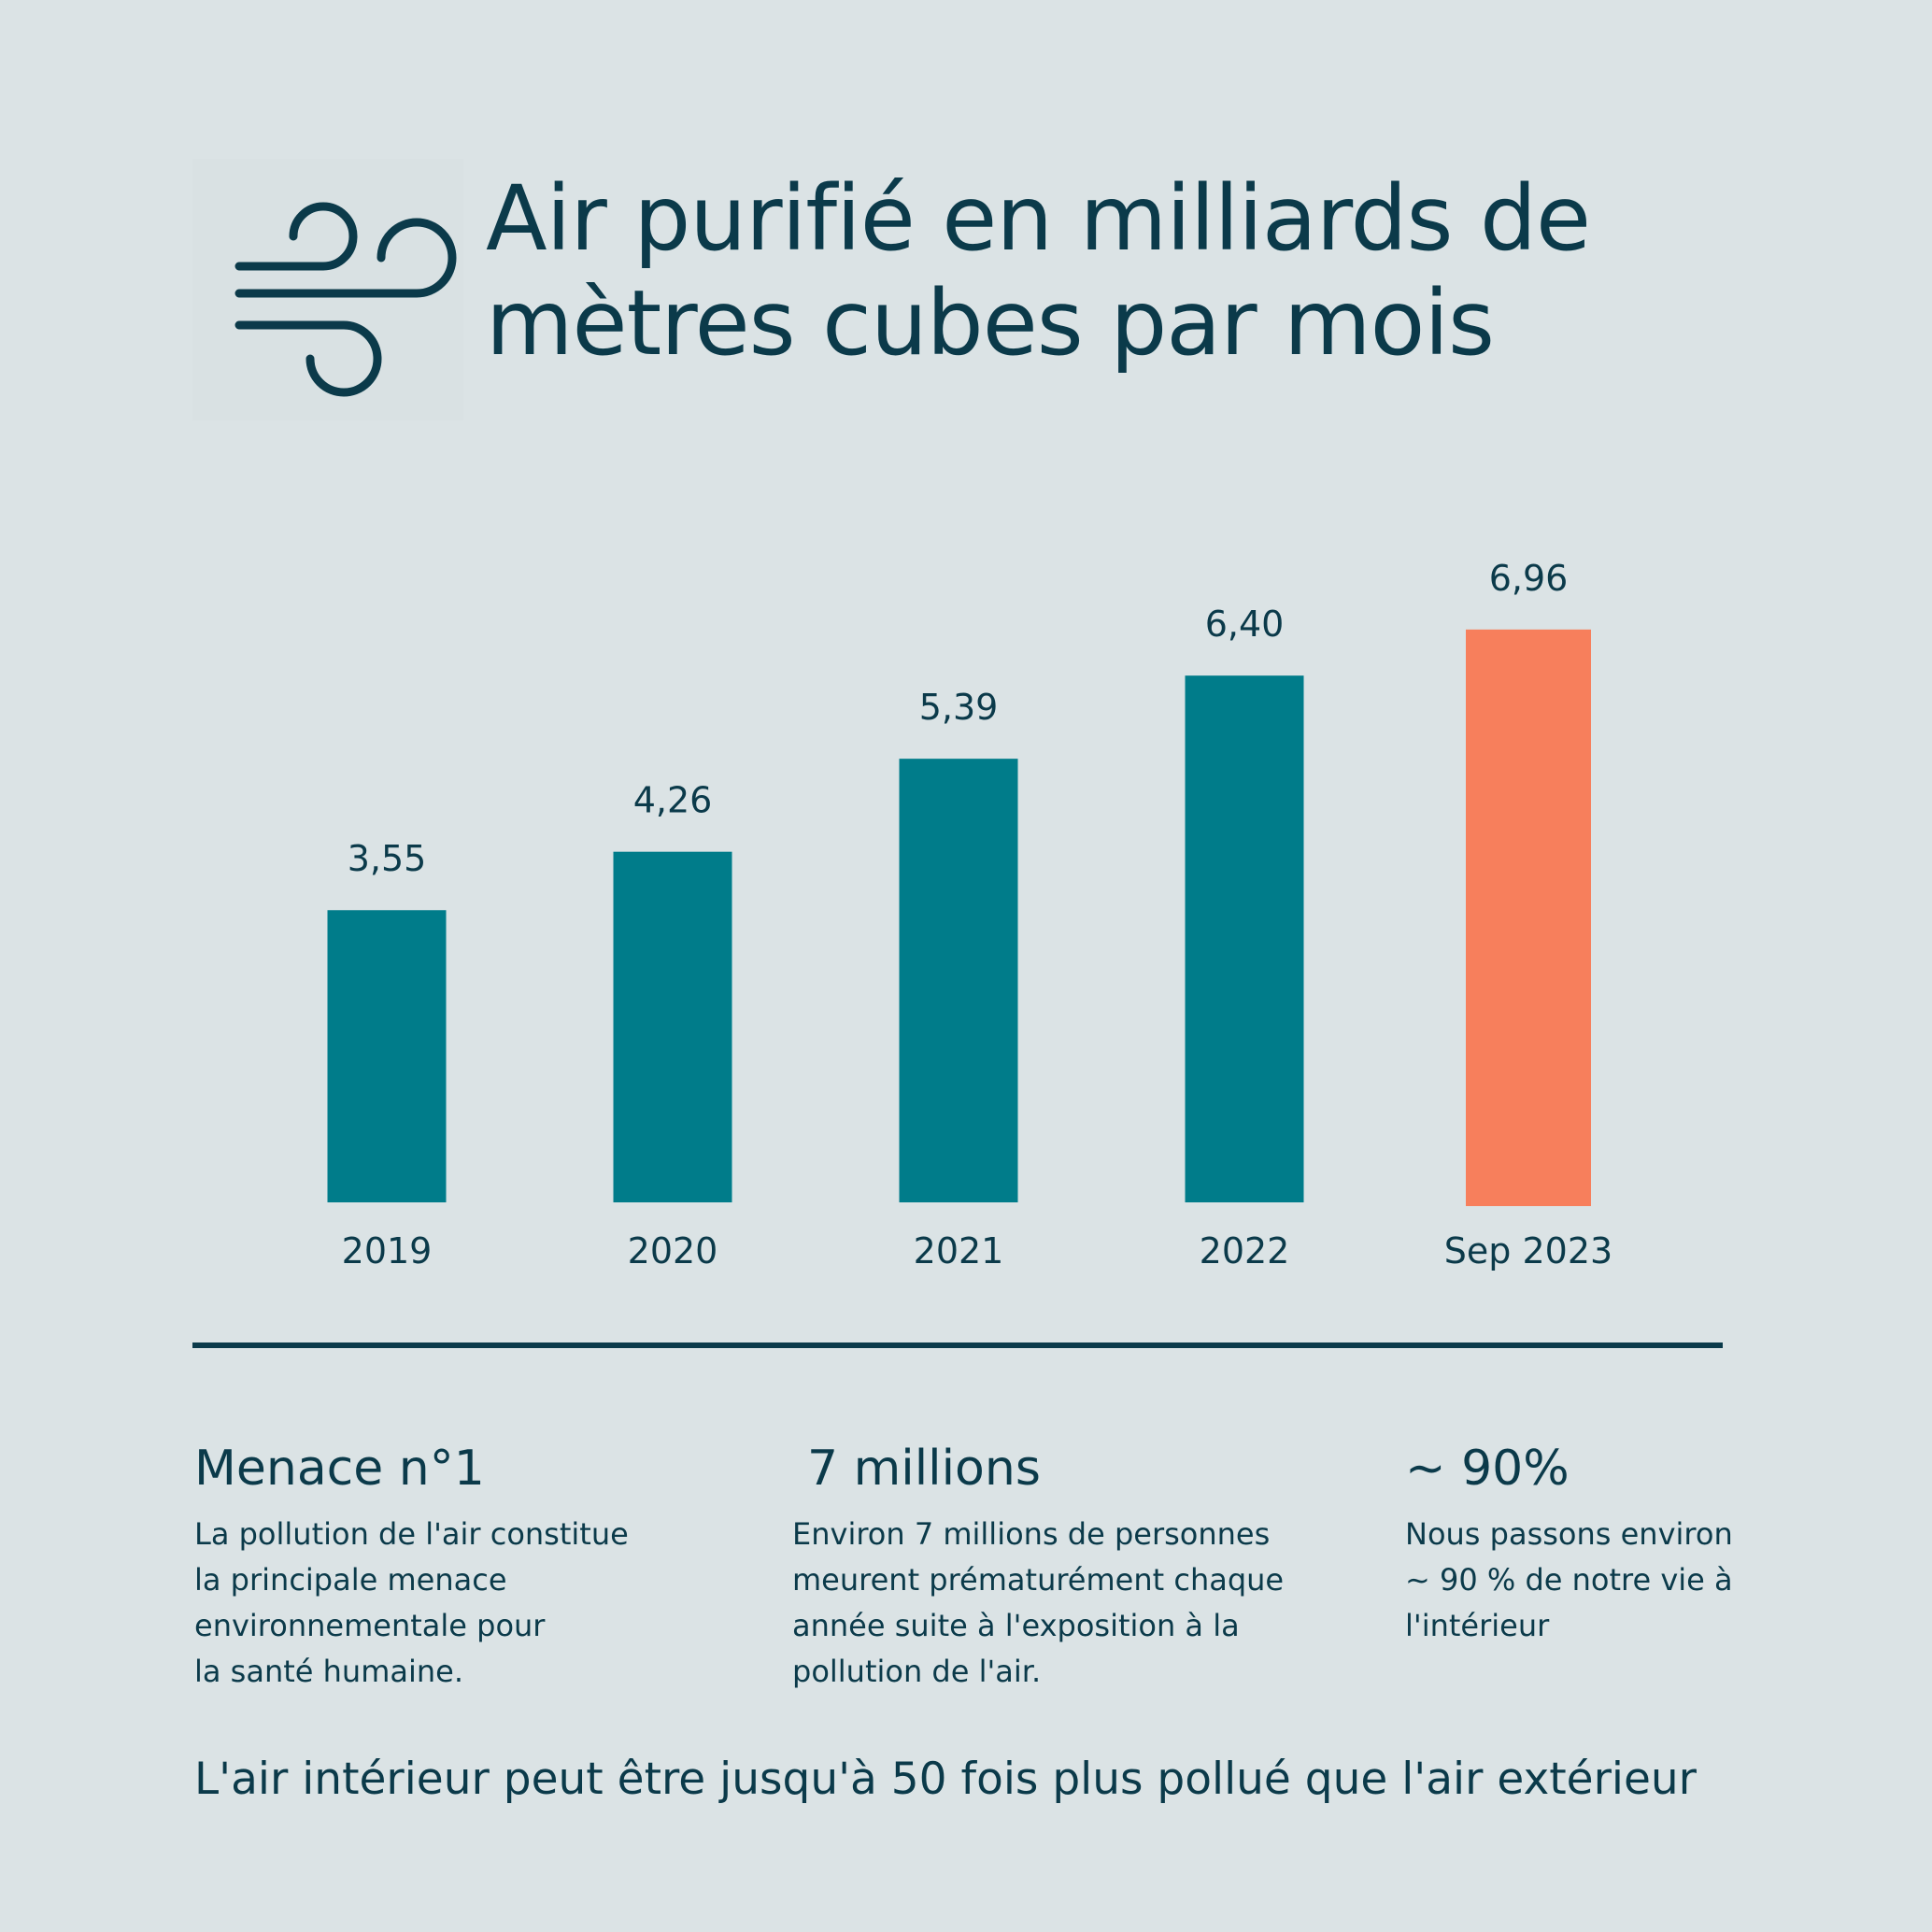 This screenshot has width=1932, height=1932. Describe the element at coordinates (329, 1671) in the screenshot. I see `stat-text-line: la santé humaine.` at that location.